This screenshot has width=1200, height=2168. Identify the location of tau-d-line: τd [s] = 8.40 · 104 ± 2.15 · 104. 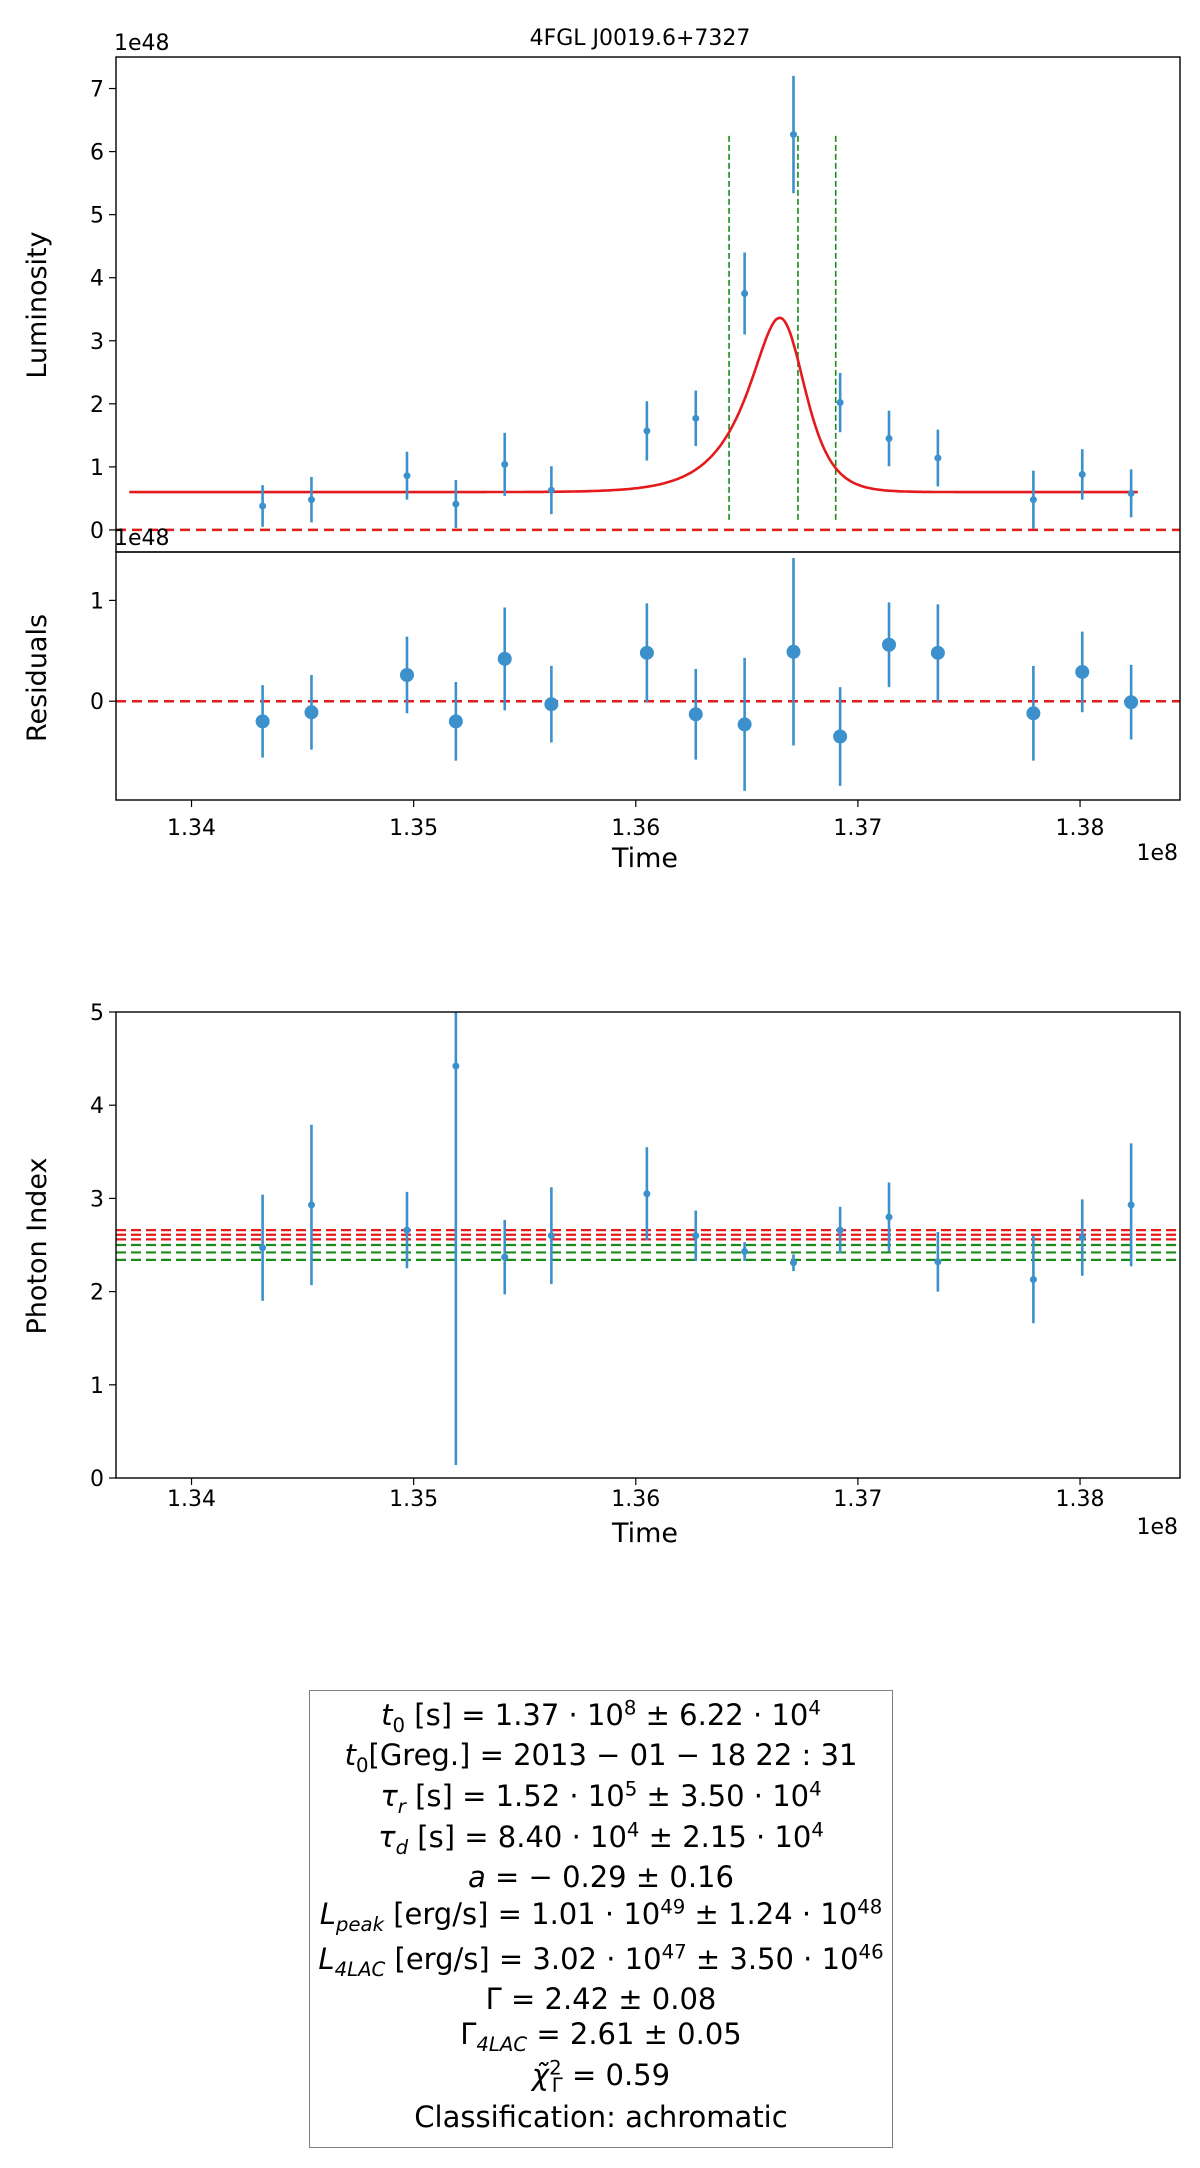
(601, 1838).